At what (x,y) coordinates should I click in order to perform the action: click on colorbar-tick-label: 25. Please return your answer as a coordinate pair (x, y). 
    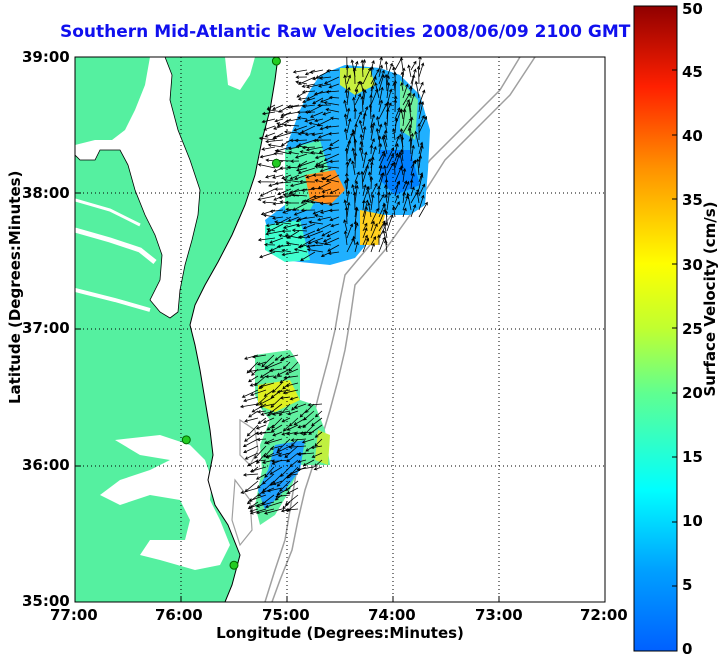
    Looking at the image, I should click on (692, 329).